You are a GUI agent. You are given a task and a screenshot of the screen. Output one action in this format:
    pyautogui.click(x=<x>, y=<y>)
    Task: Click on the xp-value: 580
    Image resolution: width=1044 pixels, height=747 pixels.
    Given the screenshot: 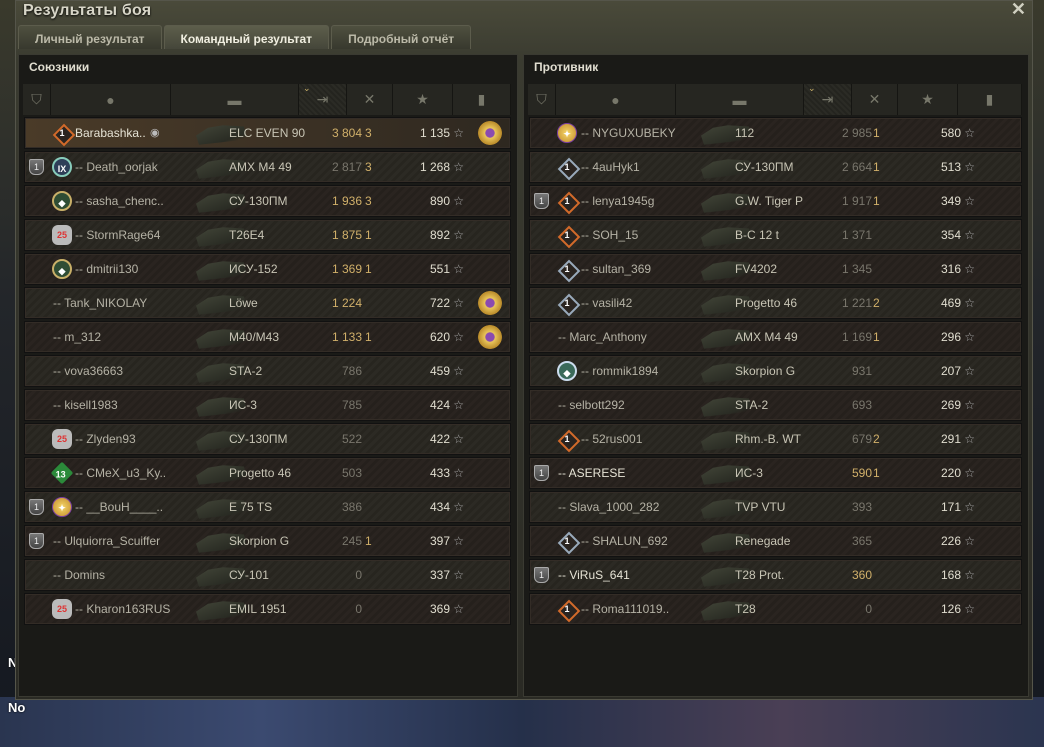 What is the action you would take?
    pyautogui.click(x=950, y=133)
    